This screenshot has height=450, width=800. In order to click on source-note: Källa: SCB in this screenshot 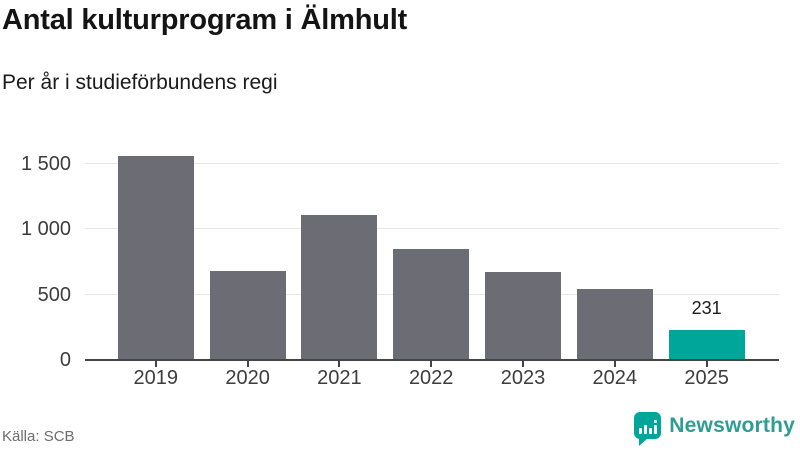, I will do `click(38, 436)`.